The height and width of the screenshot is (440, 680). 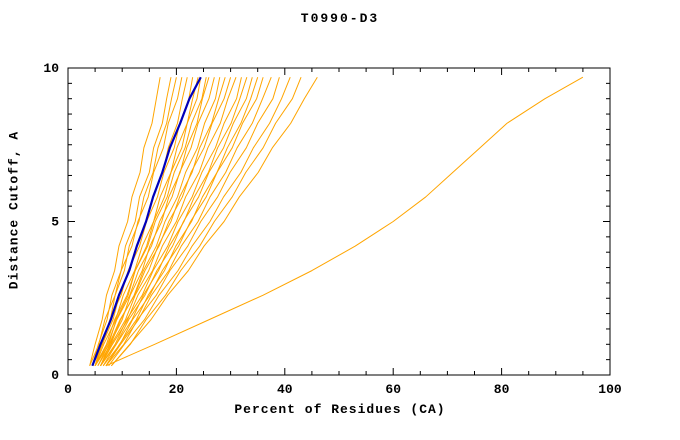 I want to click on y-tick-label: 10, so click(x=51, y=68).